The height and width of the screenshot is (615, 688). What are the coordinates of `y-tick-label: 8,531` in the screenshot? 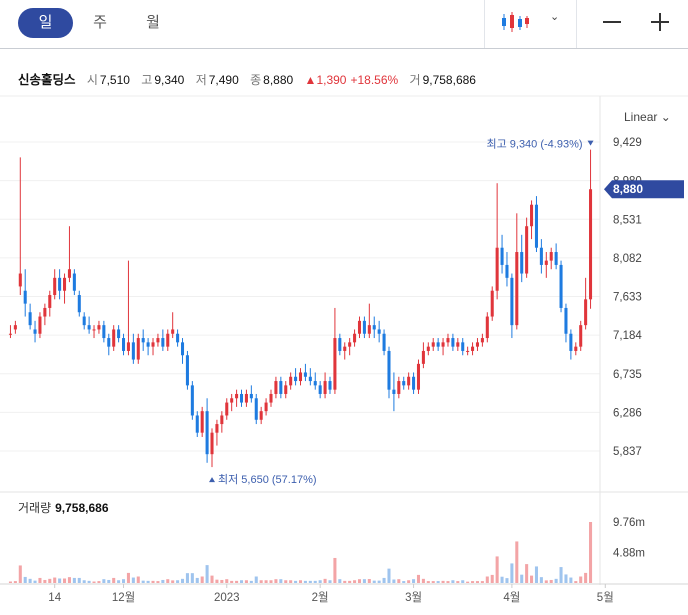 It's located at (627, 220).